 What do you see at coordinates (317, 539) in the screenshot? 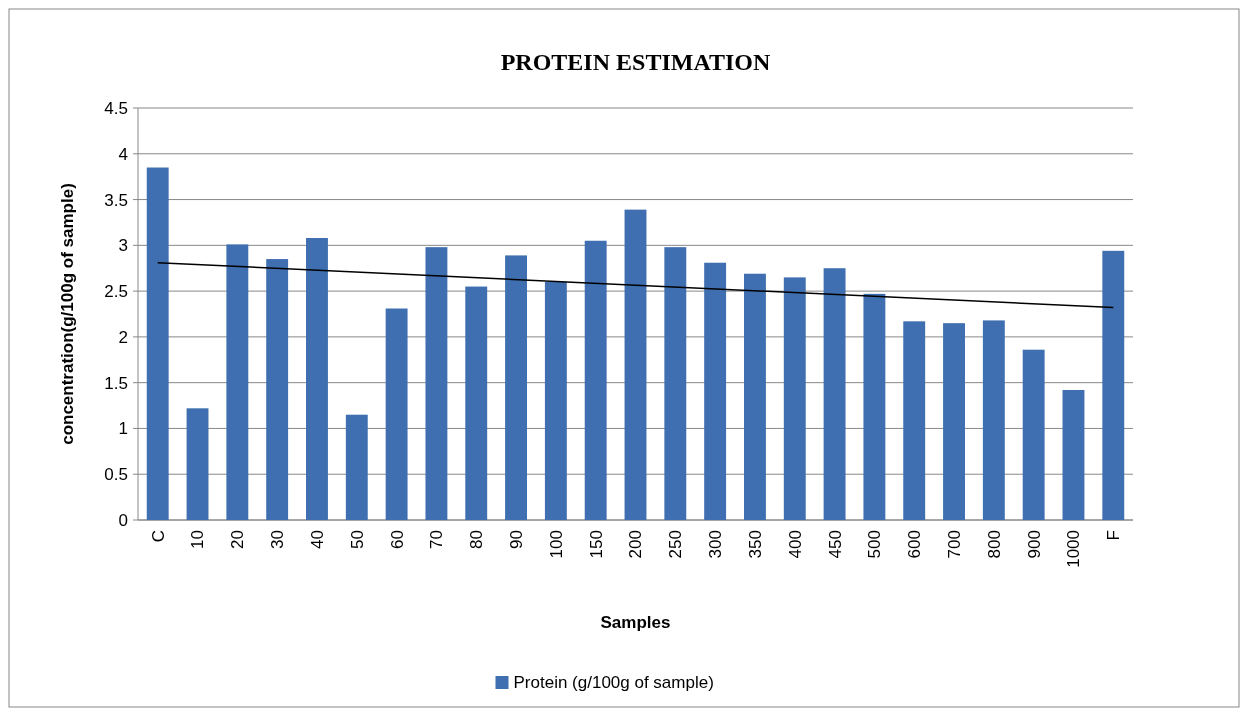
I see `x-tick-label: 40` at bounding box center [317, 539].